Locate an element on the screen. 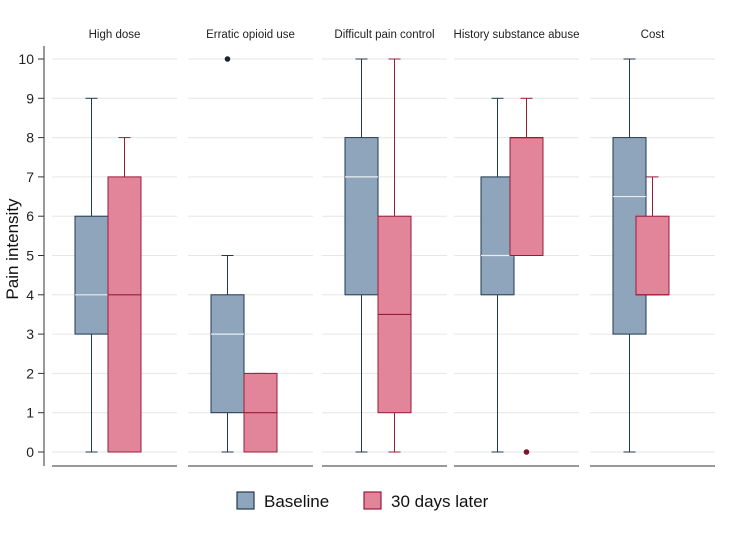 This screenshot has height=546, width=739. y-tick-label: 0 is located at coordinates (30, 452).